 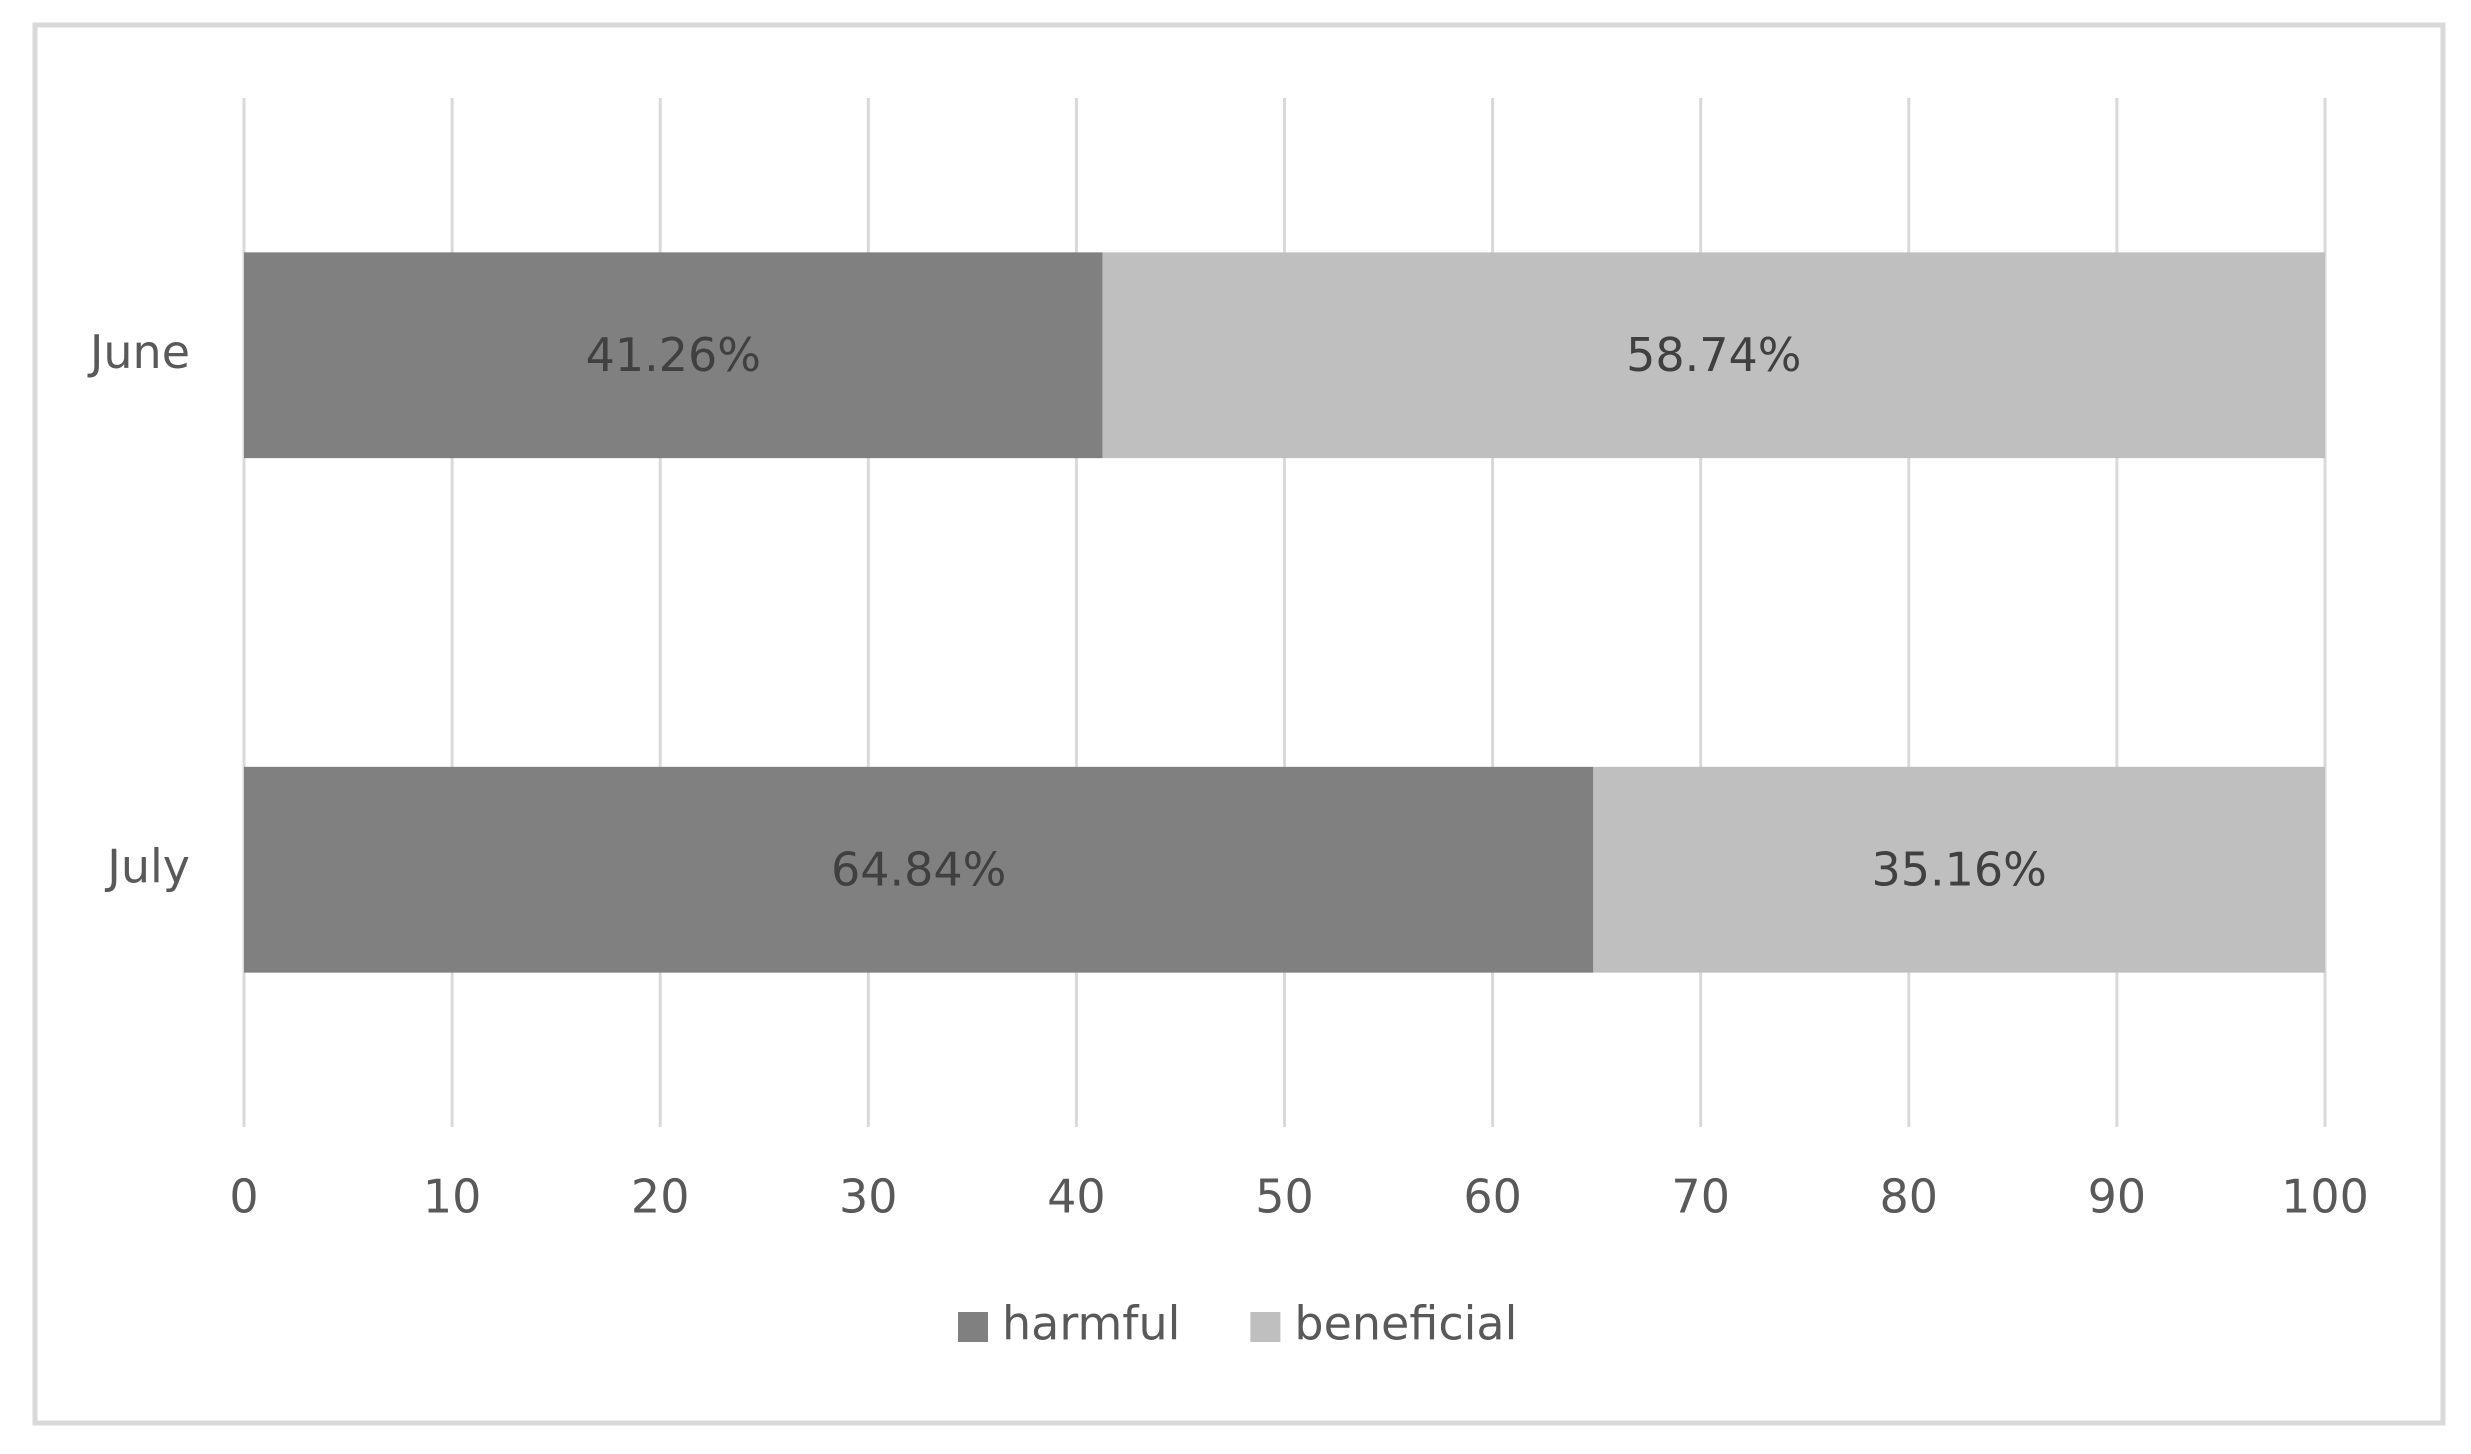 I want to click on x-tick-label: 100, so click(x=2325, y=1197).